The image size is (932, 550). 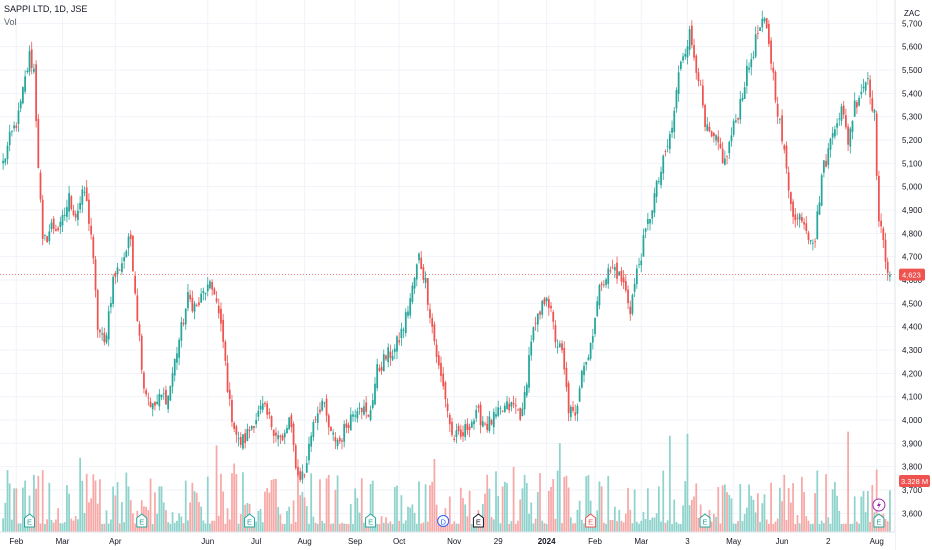 What do you see at coordinates (912, 373) in the screenshot?
I see `y-tick-label: 4,200` at bounding box center [912, 373].